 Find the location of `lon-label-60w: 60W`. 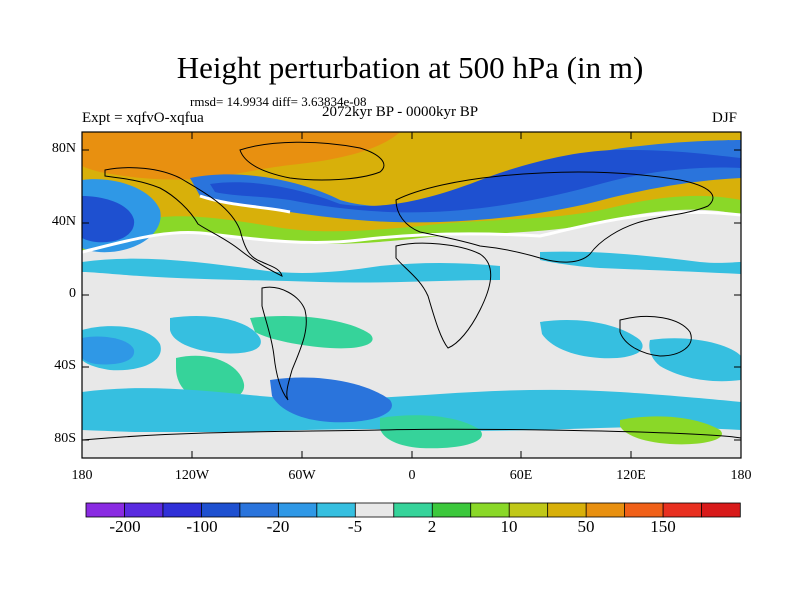

lon-label-60w: 60W is located at coordinates (302, 475).